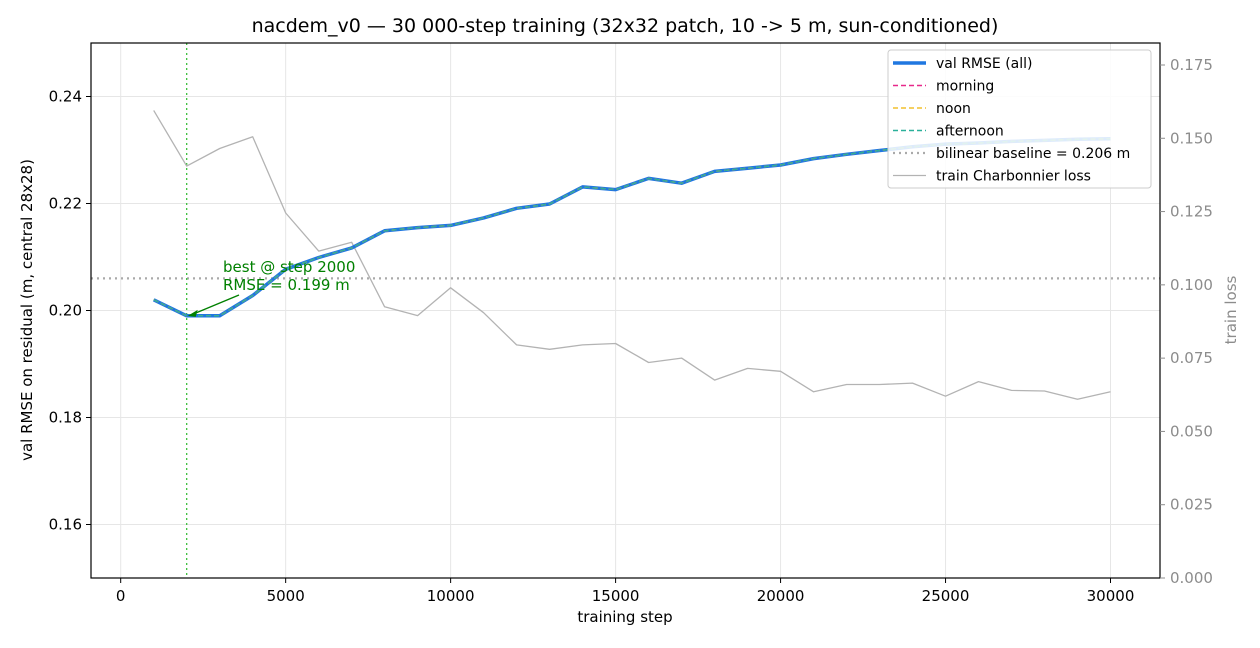 The width and height of the screenshot is (1260, 648). I want to click on y-tick-label: 0.20, so click(65, 311).